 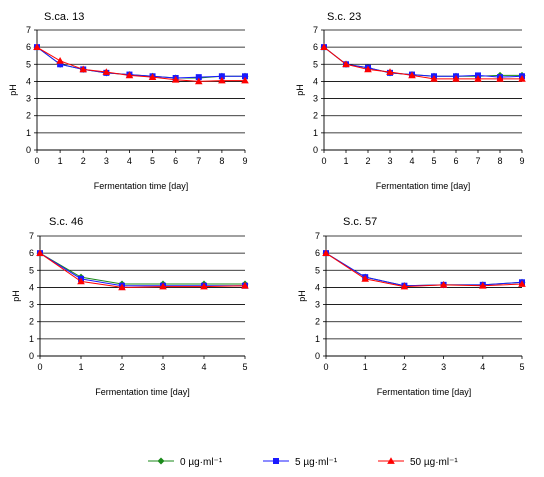 What do you see at coordinates (64, 17) in the screenshot?
I see `panel-title: S.ca. 13` at bounding box center [64, 17].